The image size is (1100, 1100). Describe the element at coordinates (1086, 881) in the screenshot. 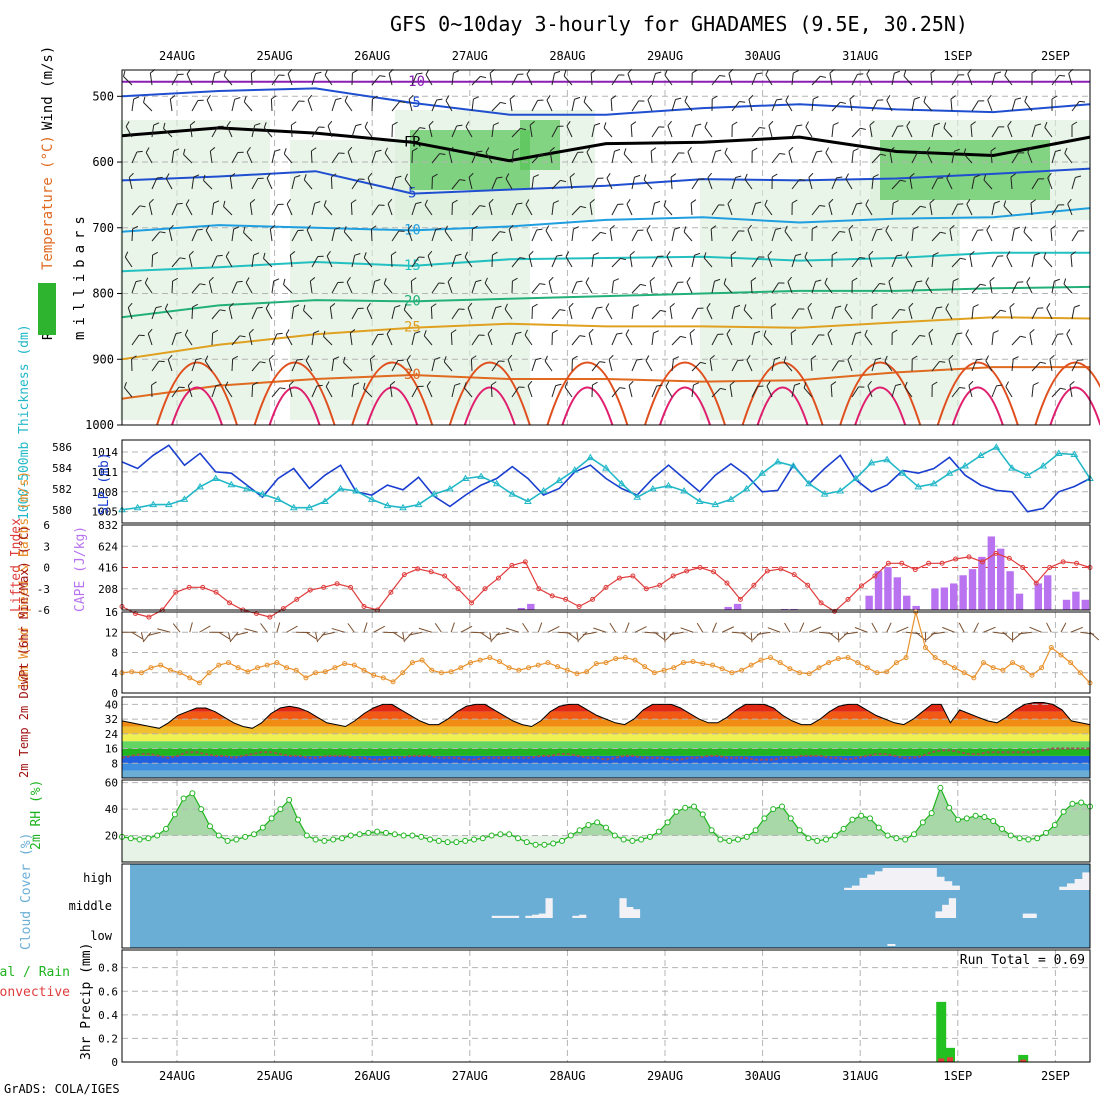

I see `cloud-high-bar` at that location.